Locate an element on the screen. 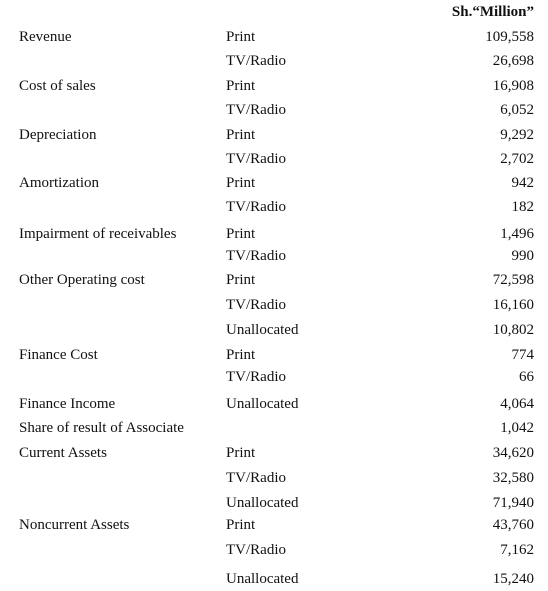 The height and width of the screenshot is (591, 548). amount-value: 43,760 is located at coordinates (513, 525).